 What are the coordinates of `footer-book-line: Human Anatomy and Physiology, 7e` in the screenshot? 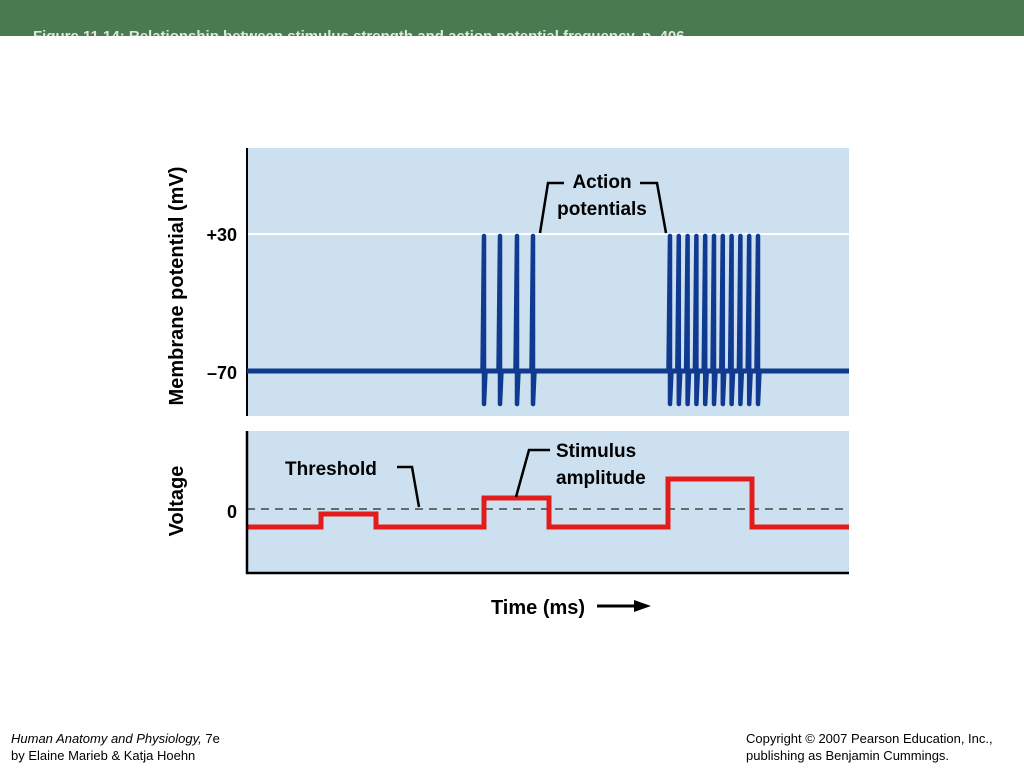 It's located at (115, 738).